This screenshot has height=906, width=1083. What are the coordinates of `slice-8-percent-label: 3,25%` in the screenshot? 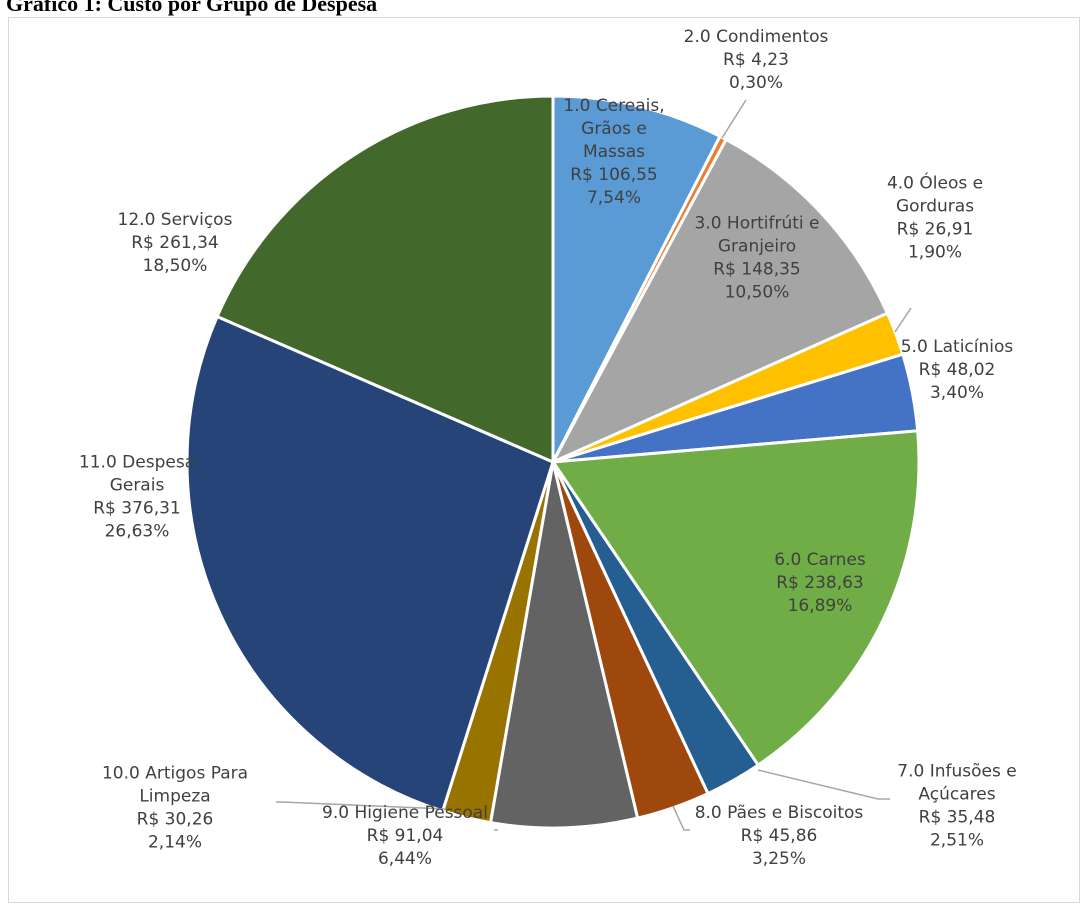 It's located at (779, 859).